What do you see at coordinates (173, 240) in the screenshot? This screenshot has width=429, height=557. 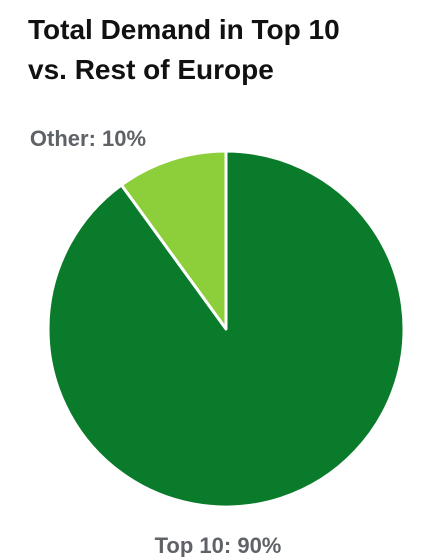 I see `pie-slice-other` at bounding box center [173, 240].